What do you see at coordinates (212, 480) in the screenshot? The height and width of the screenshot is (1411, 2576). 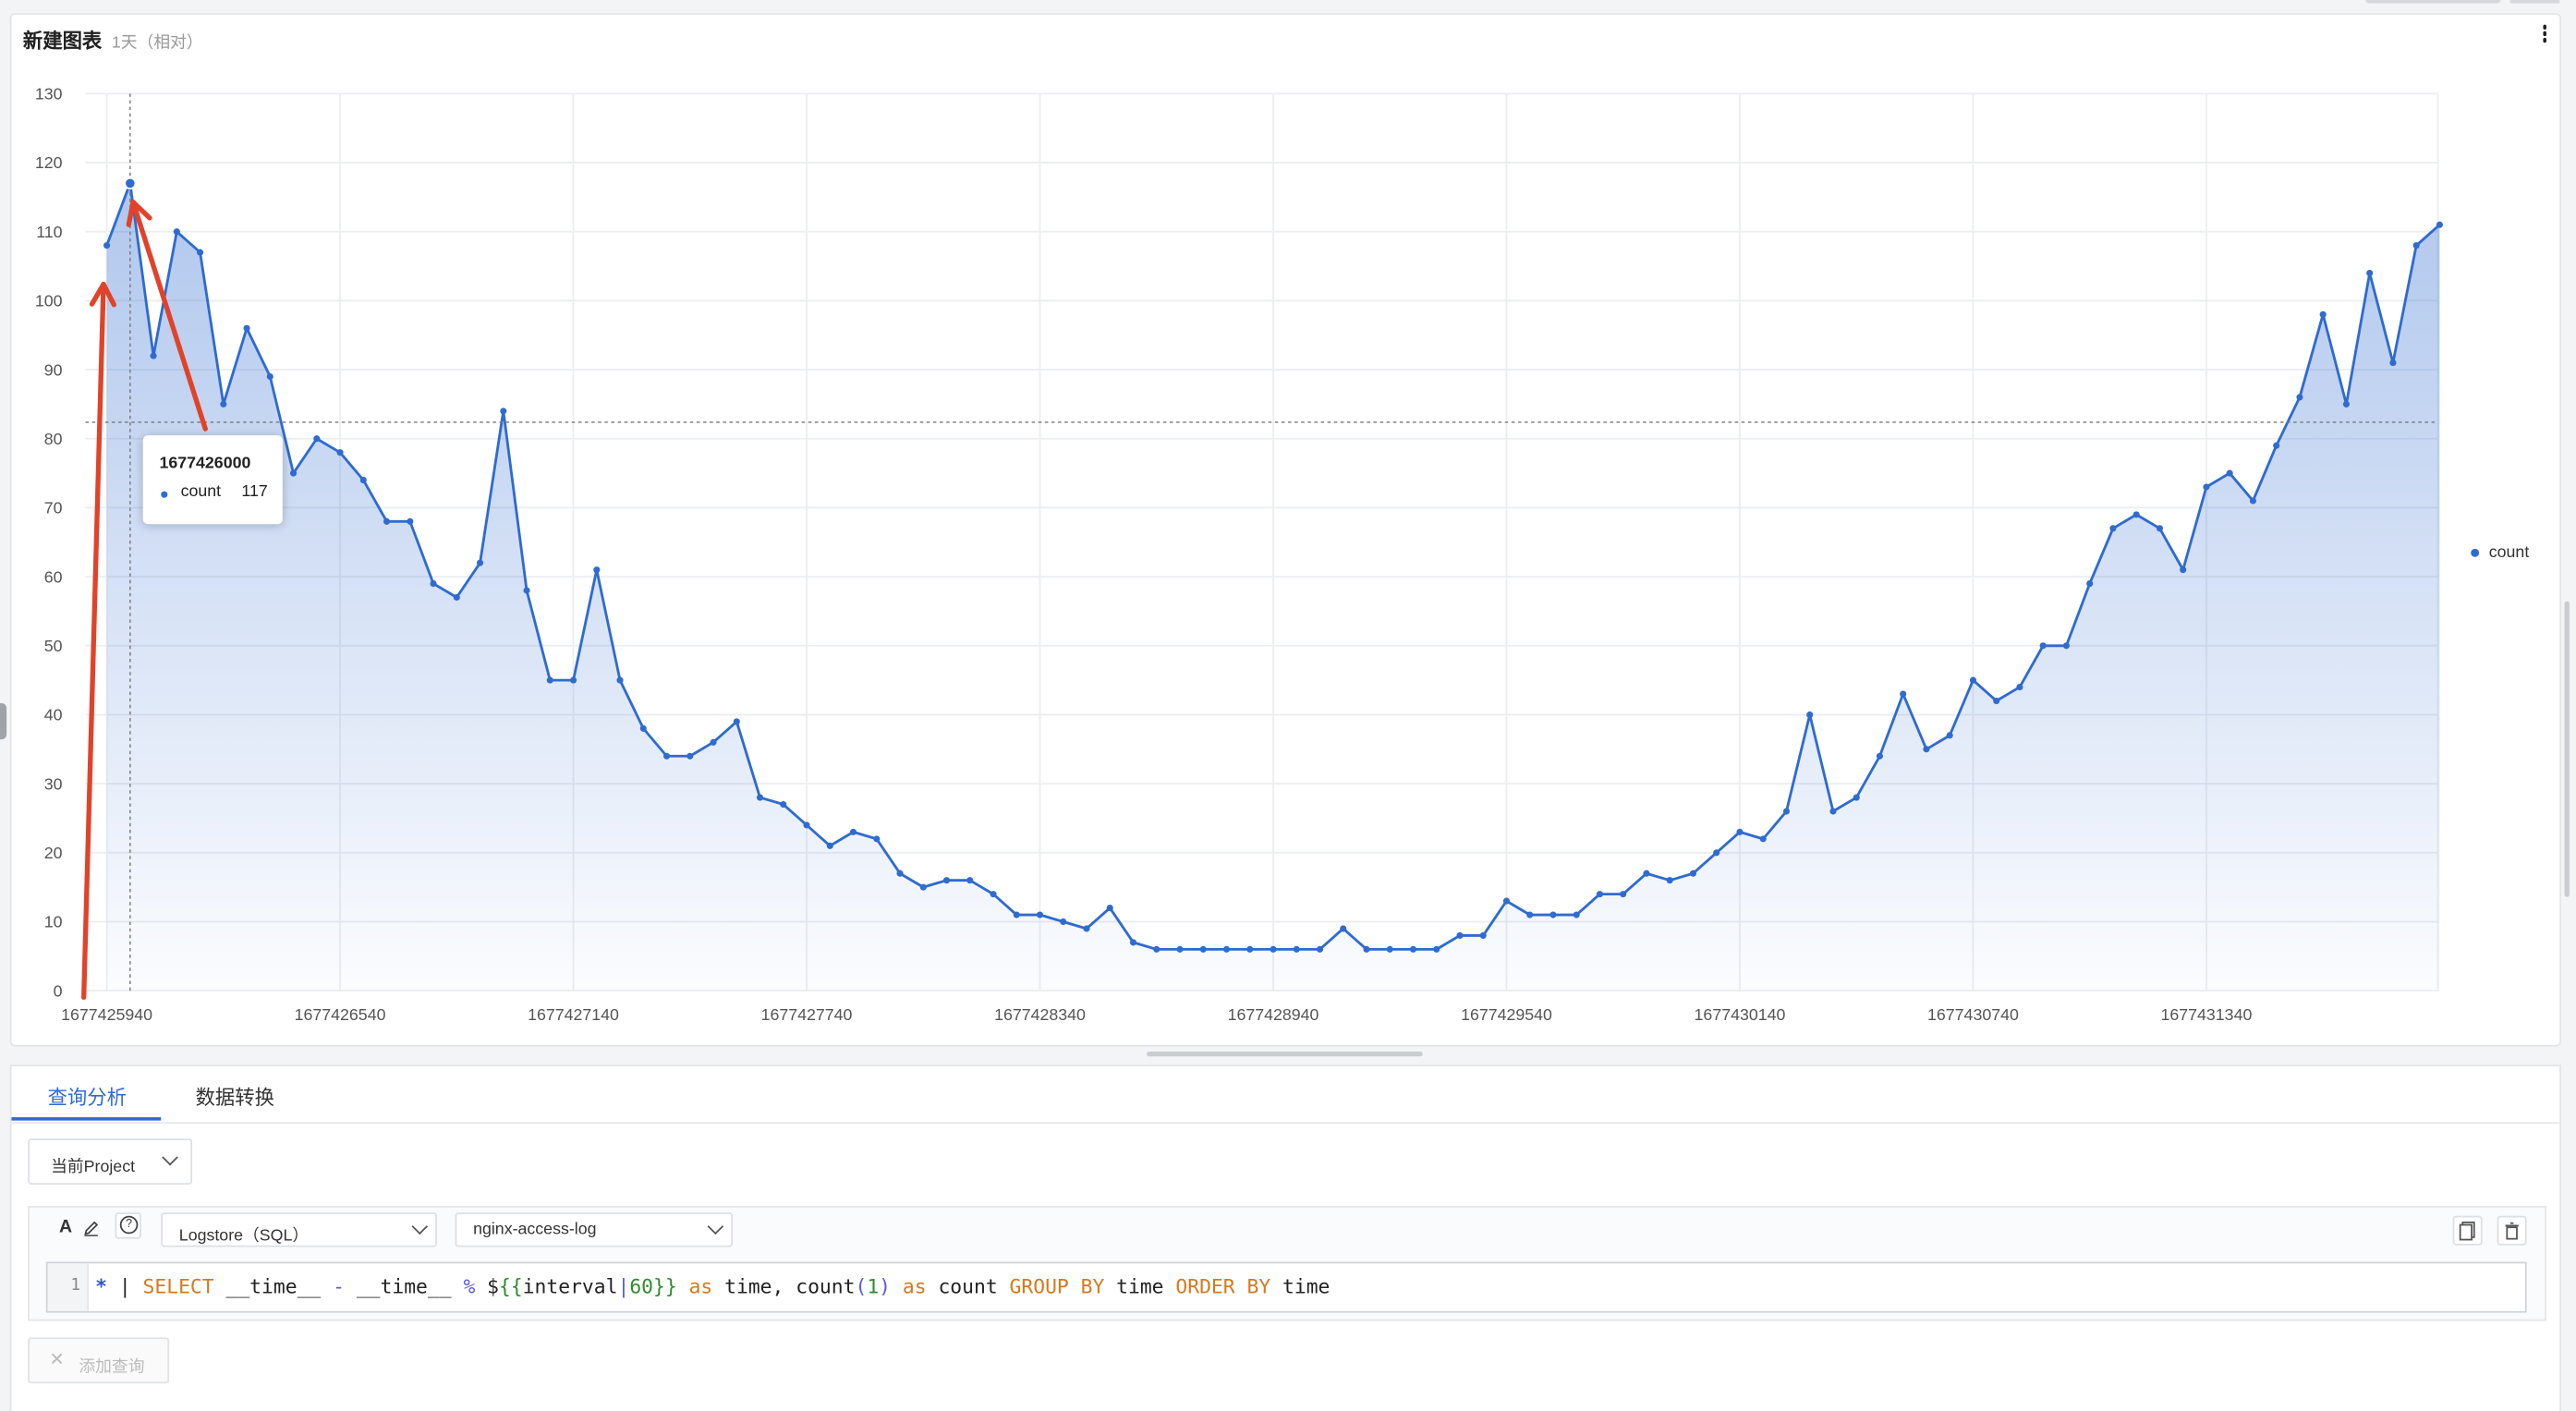 I see `chart-tooltip: 1677426000 count 117` at bounding box center [212, 480].